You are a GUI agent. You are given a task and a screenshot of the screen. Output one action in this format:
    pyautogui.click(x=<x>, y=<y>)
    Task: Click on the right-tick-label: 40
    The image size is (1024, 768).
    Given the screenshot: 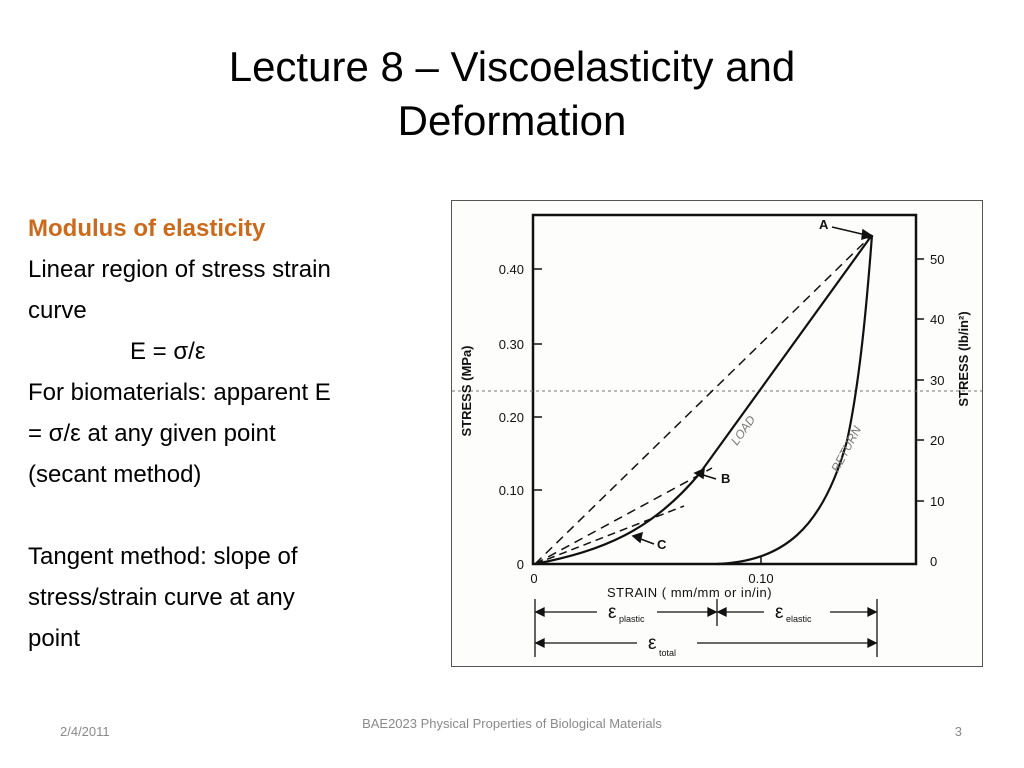 What is the action you would take?
    pyautogui.click(x=937, y=319)
    